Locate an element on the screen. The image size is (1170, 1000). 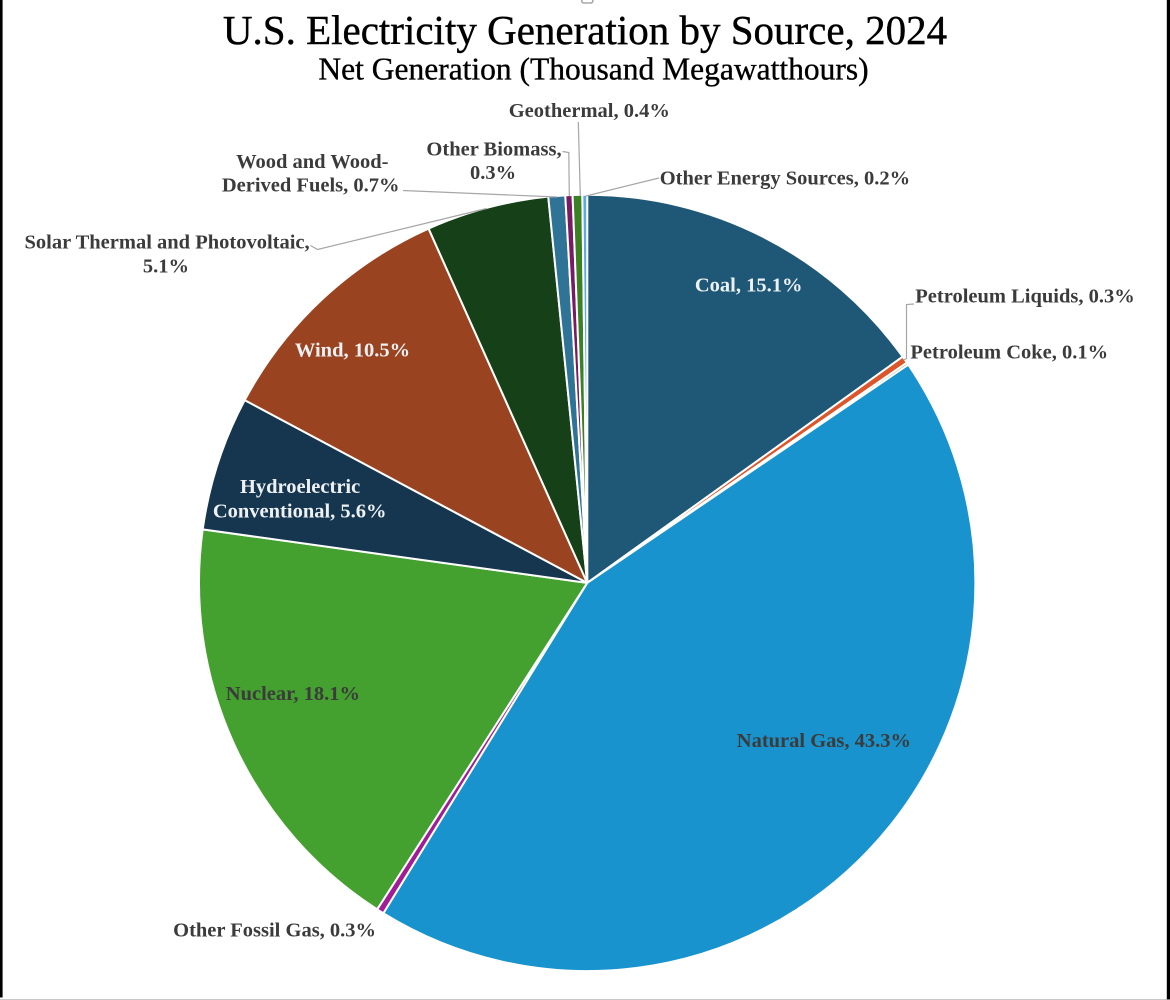
svg-text: Derived Fuels, 0.7% is located at coordinates (311, 185).